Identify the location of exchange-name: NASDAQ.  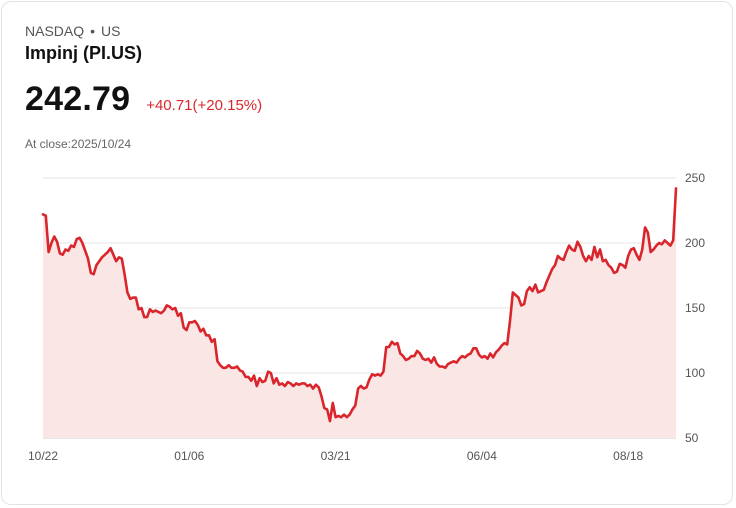
(55, 31).